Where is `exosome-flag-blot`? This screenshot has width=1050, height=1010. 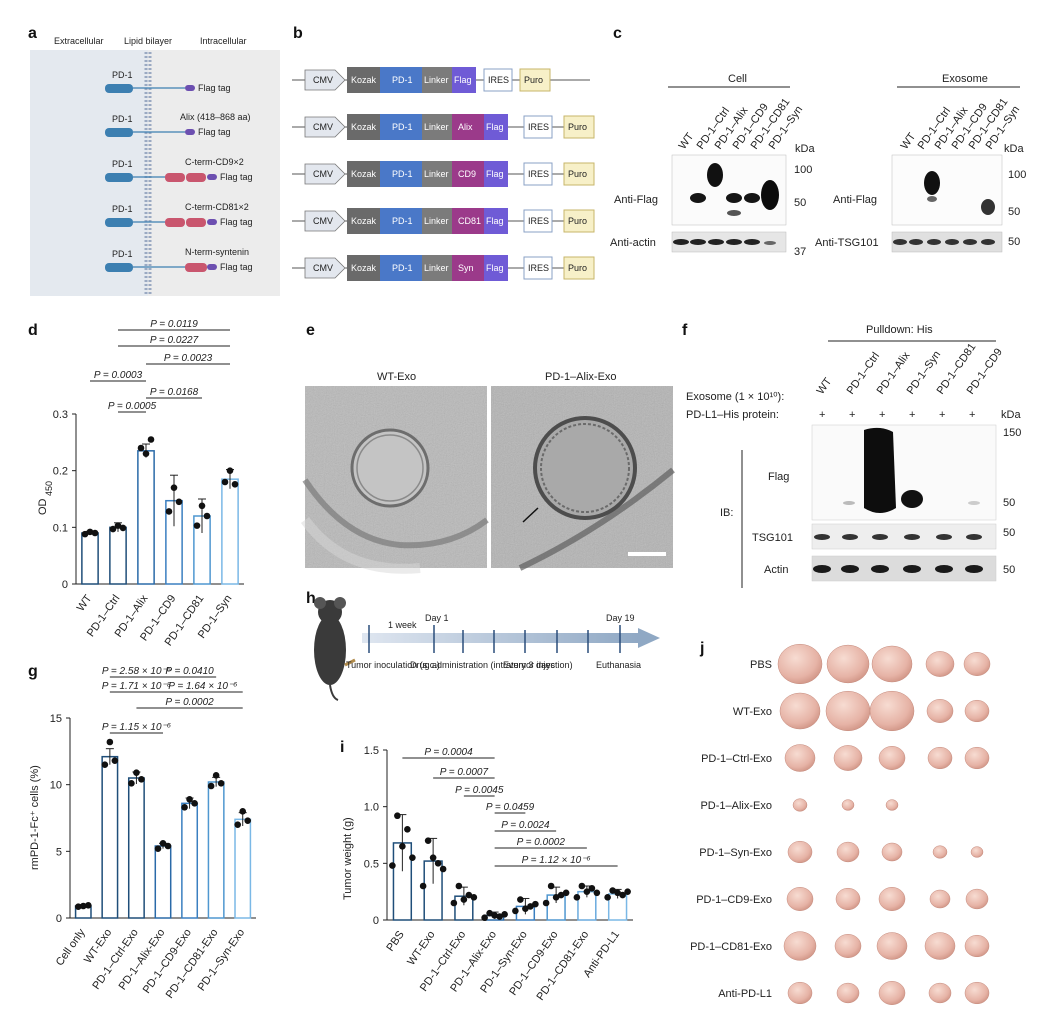
exosome-flag-blot is located at coordinates (947, 190).